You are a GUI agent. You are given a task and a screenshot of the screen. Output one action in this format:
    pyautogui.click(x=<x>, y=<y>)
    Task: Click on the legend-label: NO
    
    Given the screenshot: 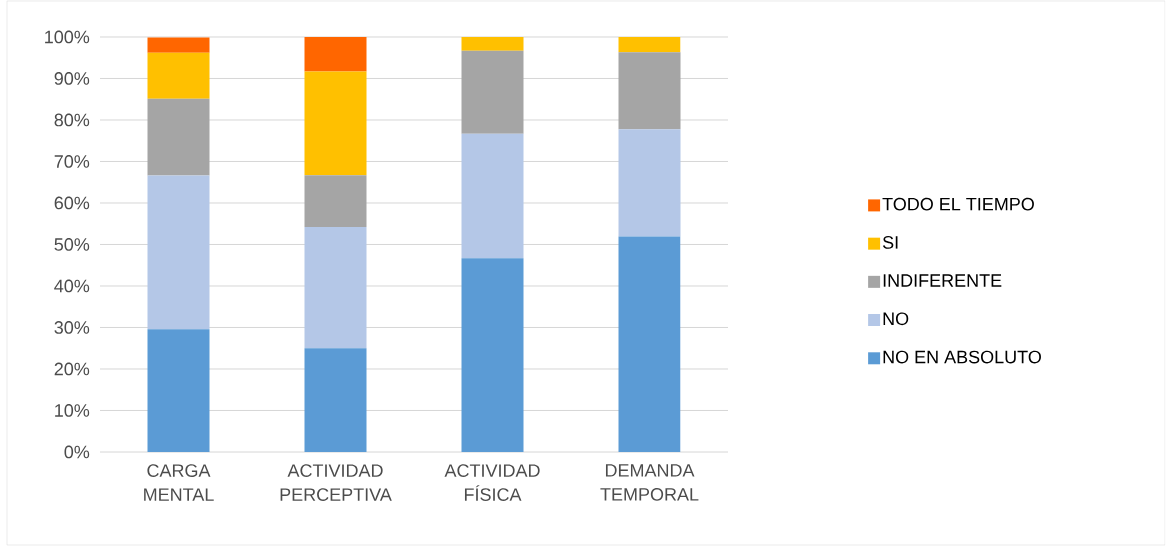 What is the action you would take?
    pyautogui.click(x=896, y=319)
    